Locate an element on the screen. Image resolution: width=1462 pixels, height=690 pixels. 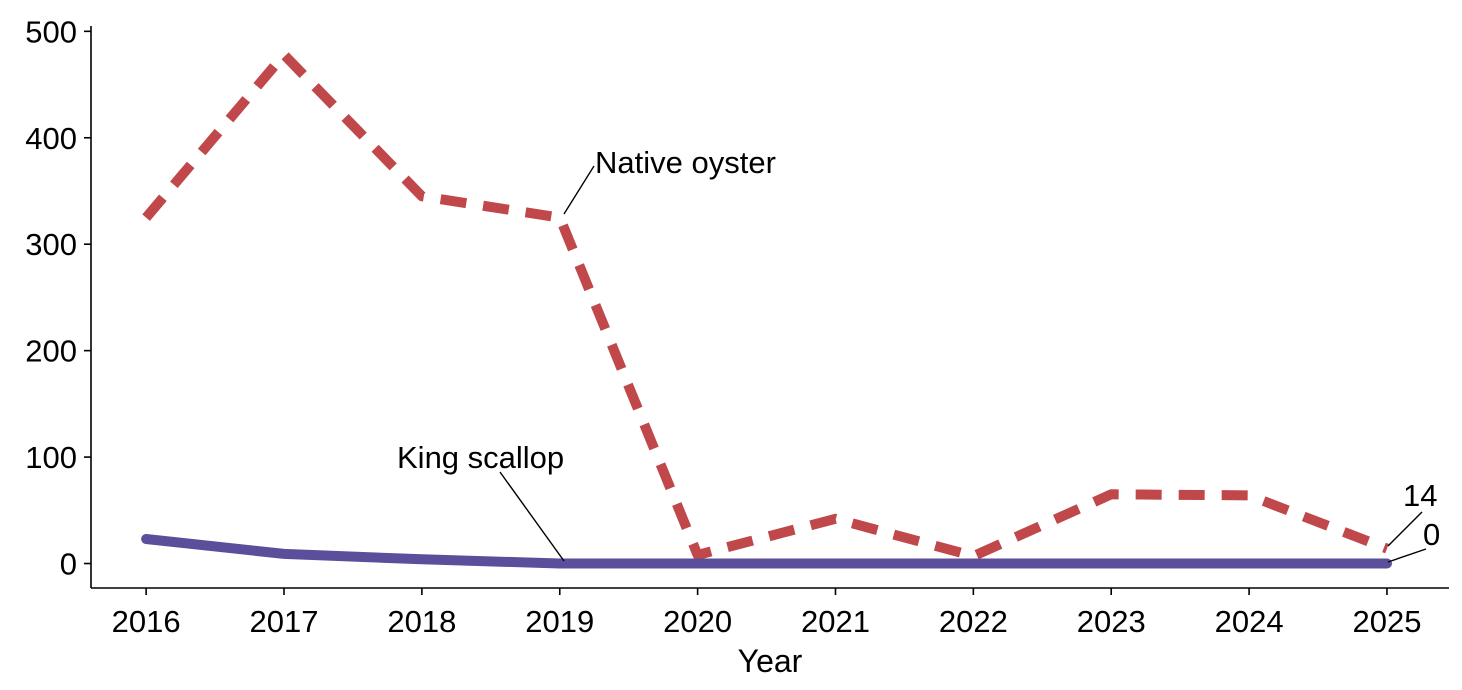
king-scallop-end-label: 0 is located at coordinates (1431, 534).